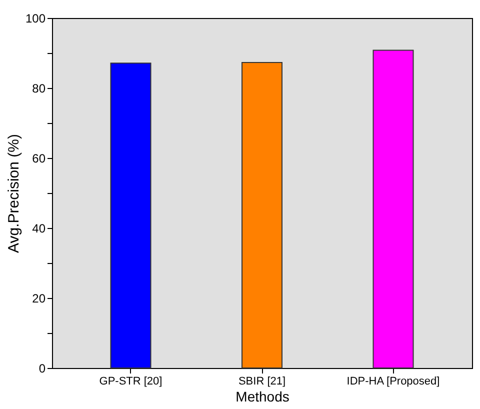 Image resolution: width=480 pixels, height=409 pixels. Describe the element at coordinates (263, 396) in the screenshot. I see `x-axis-title: Methods` at that location.